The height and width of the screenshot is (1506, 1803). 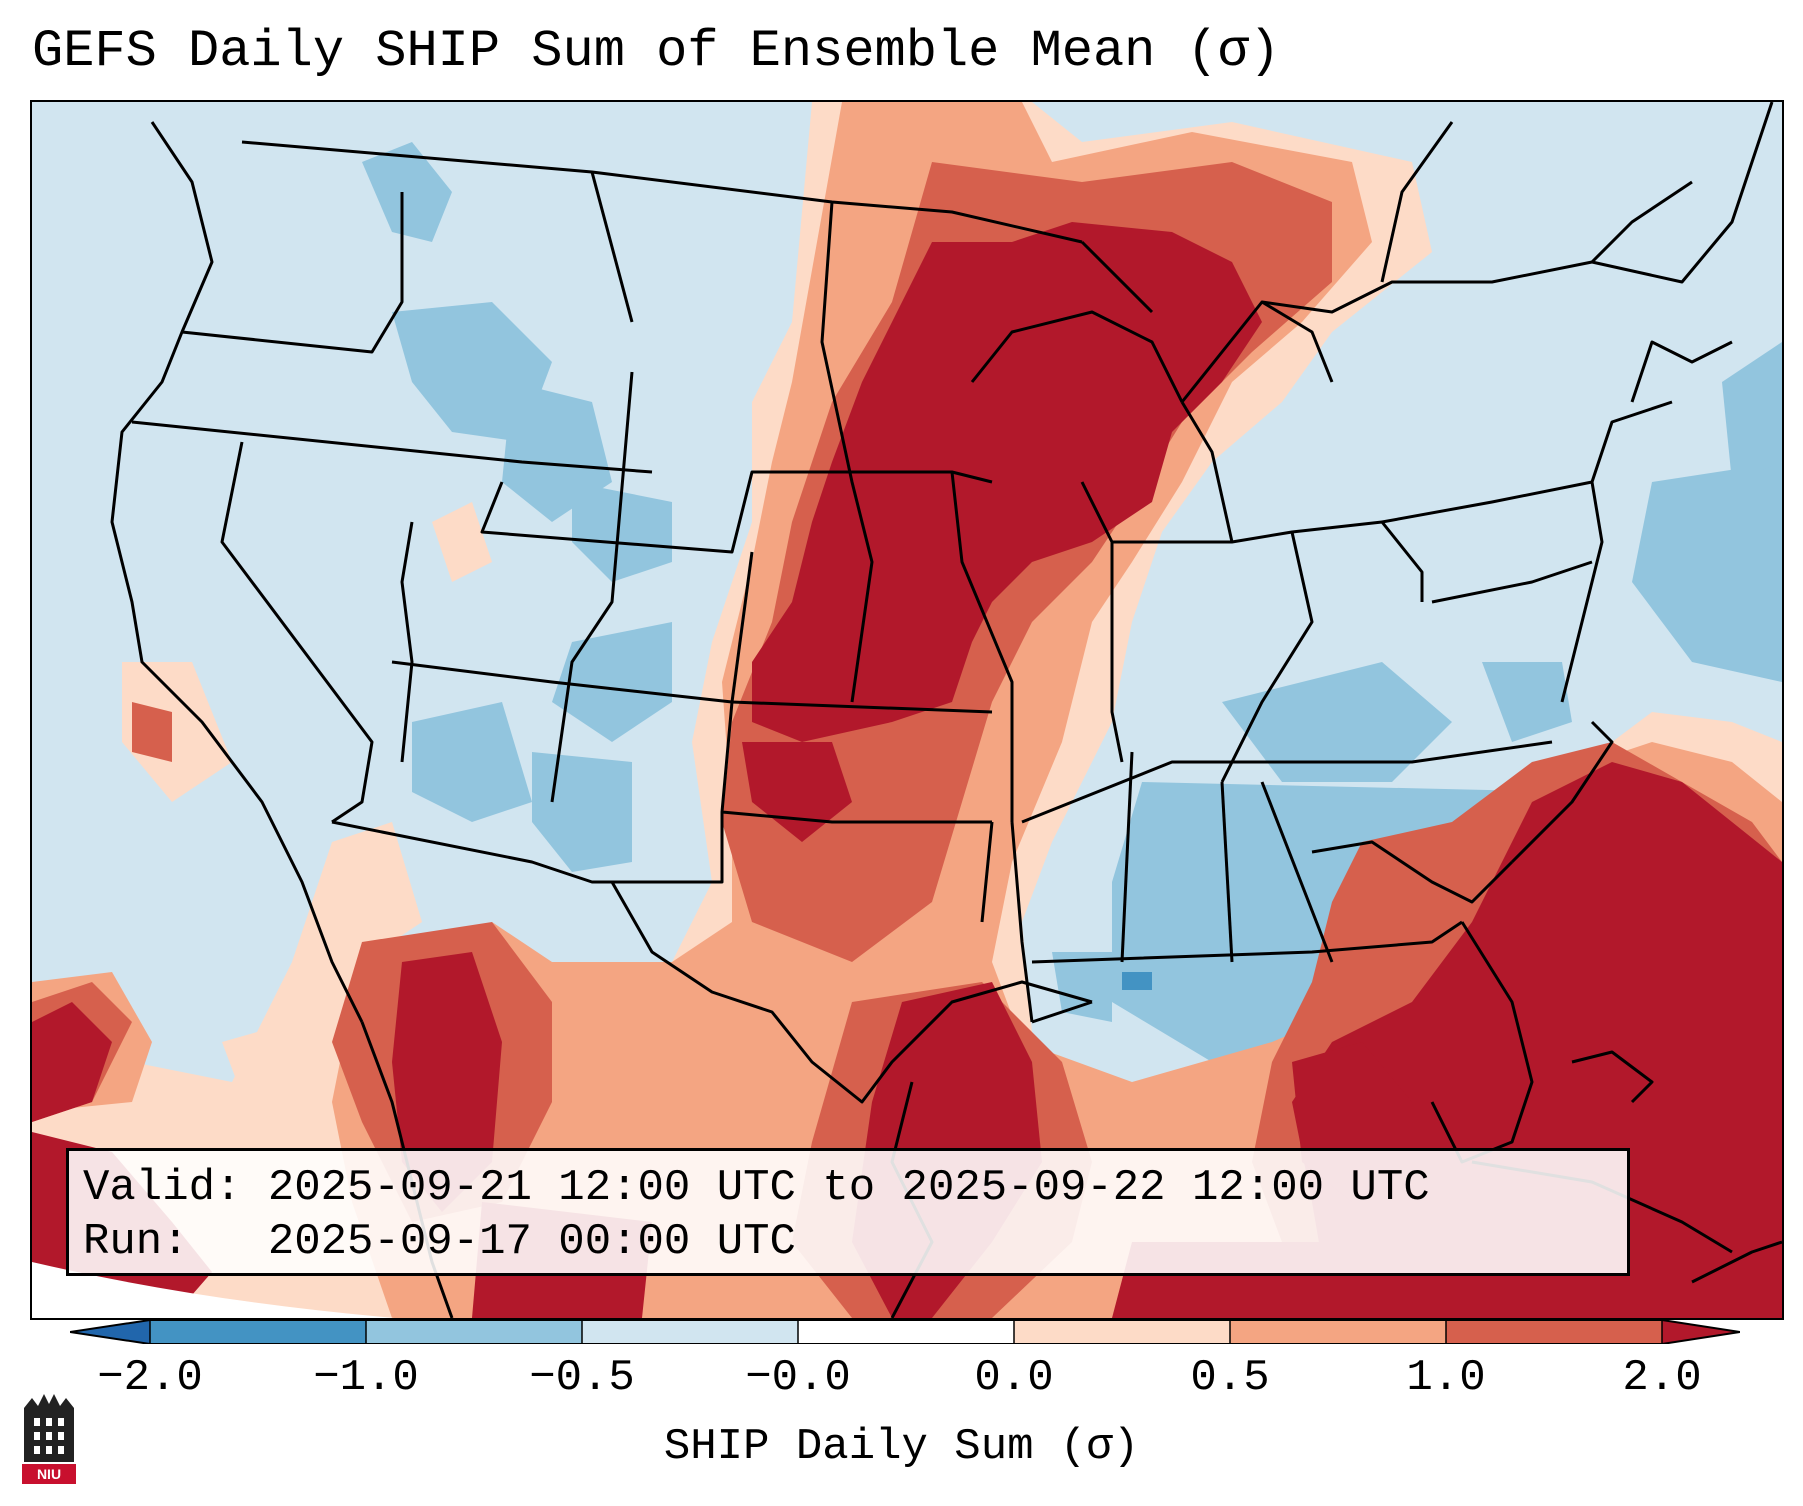 I want to click on run-label: Run:, so click(x=136, y=1242).